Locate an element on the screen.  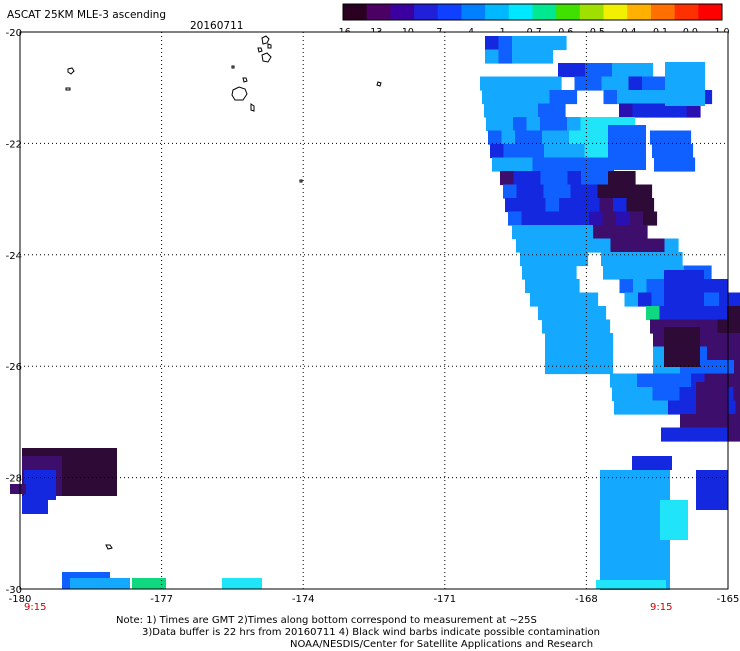
latitude-tick-label: -26 is located at coordinates (14, 367).